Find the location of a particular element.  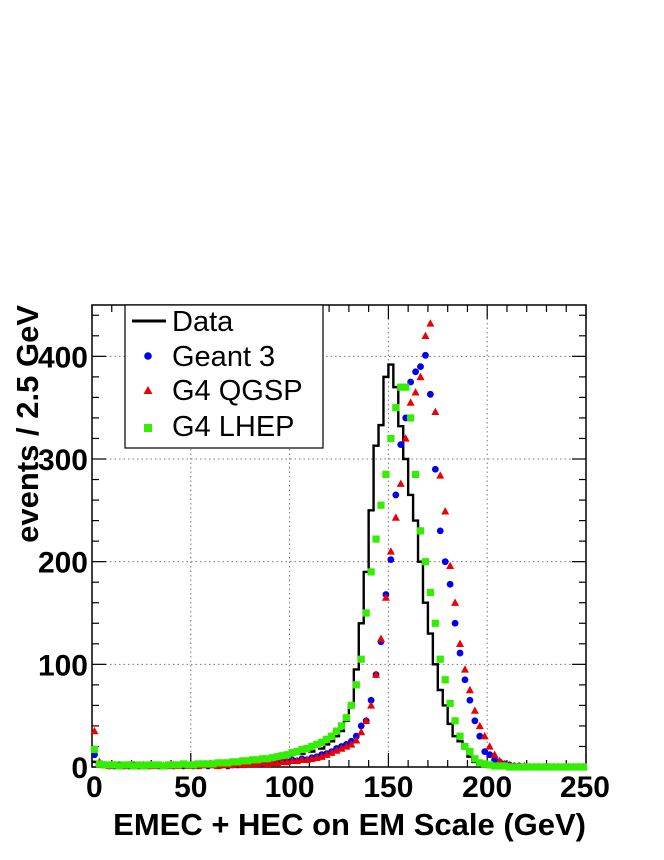

y-tick-label: 300 is located at coordinates (63, 460).